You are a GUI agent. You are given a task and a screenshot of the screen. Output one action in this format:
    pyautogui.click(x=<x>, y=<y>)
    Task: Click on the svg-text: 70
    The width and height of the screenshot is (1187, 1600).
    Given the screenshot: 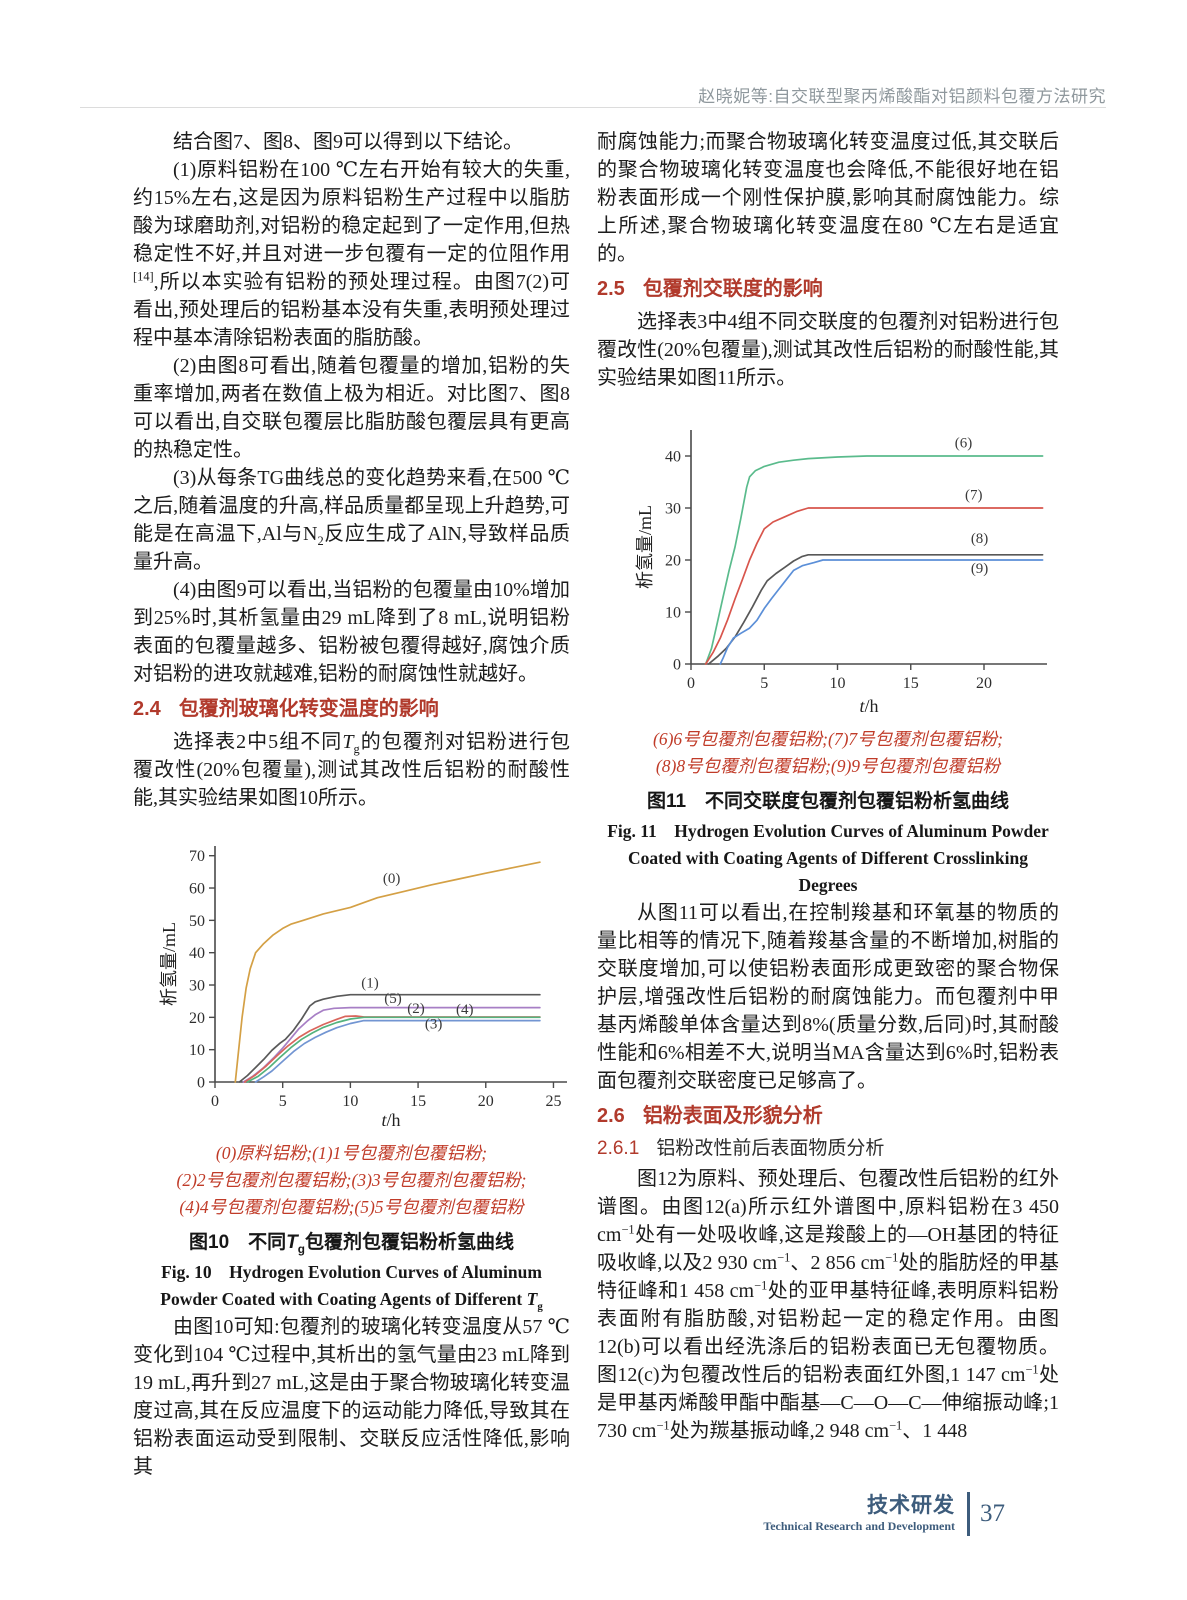 What is the action you would take?
    pyautogui.click(x=197, y=856)
    